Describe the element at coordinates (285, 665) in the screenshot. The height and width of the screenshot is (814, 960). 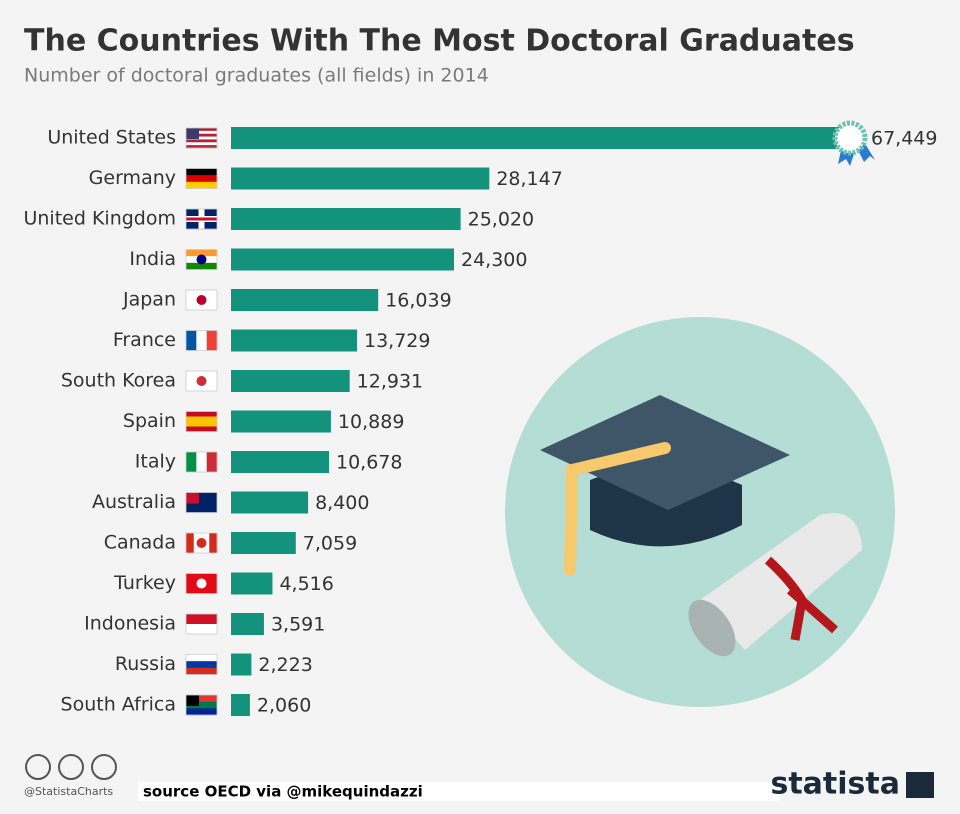
I see `value-label: 2,223` at that location.